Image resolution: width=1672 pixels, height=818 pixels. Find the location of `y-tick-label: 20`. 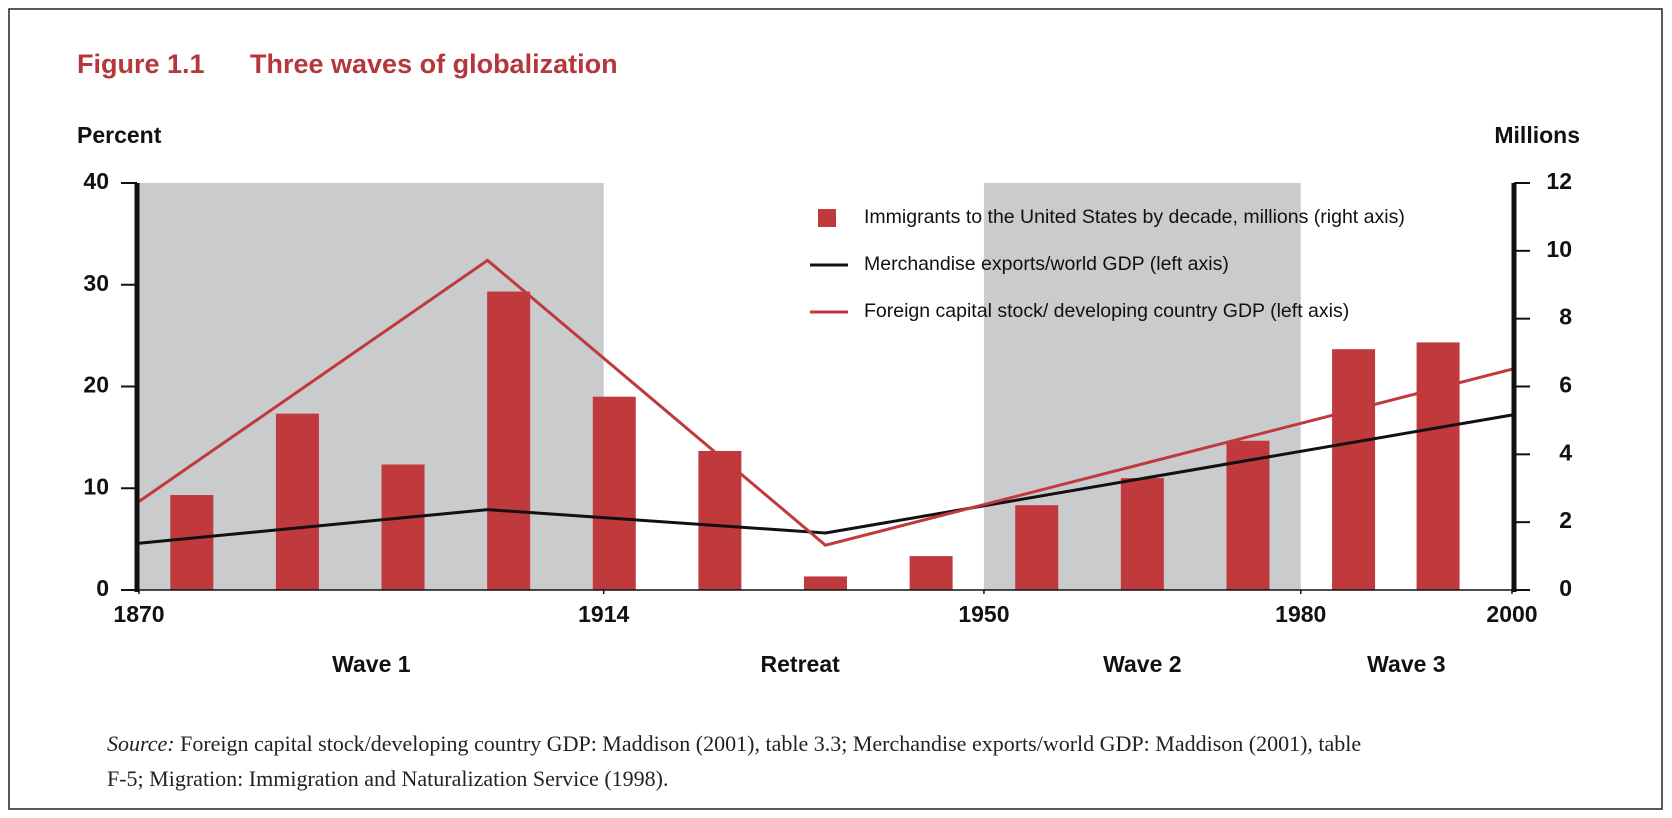

y-tick-label: 20 is located at coordinates (96, 385).